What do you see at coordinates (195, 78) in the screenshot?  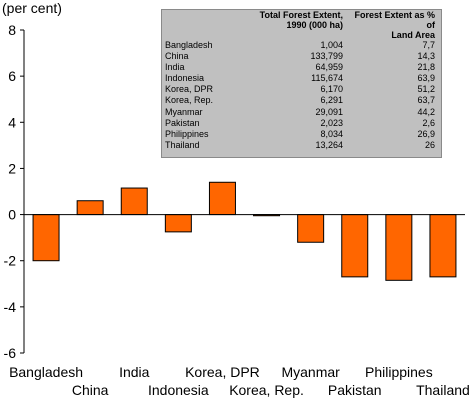 I see `country-cell: Indonesia` at bounding box center [195, 78].